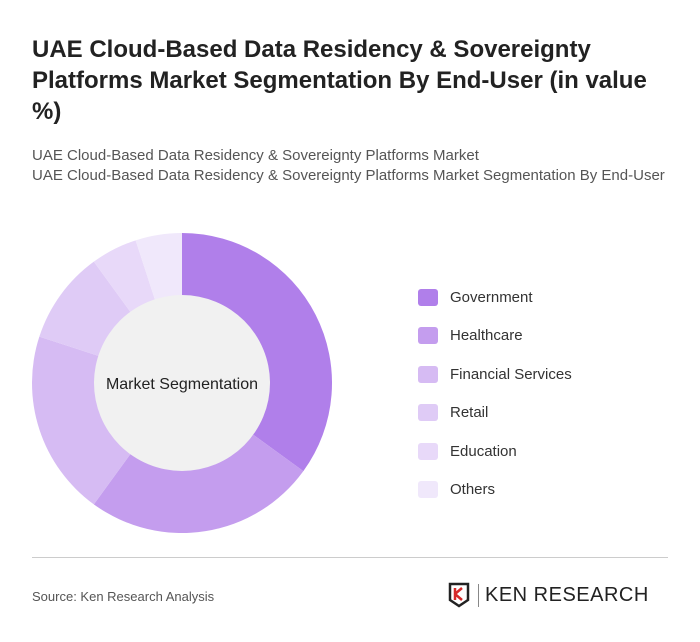 Image resolution: width=700 pixels, height=642 pixels. I want to click on logo-shield-icon, so click(459, 595).